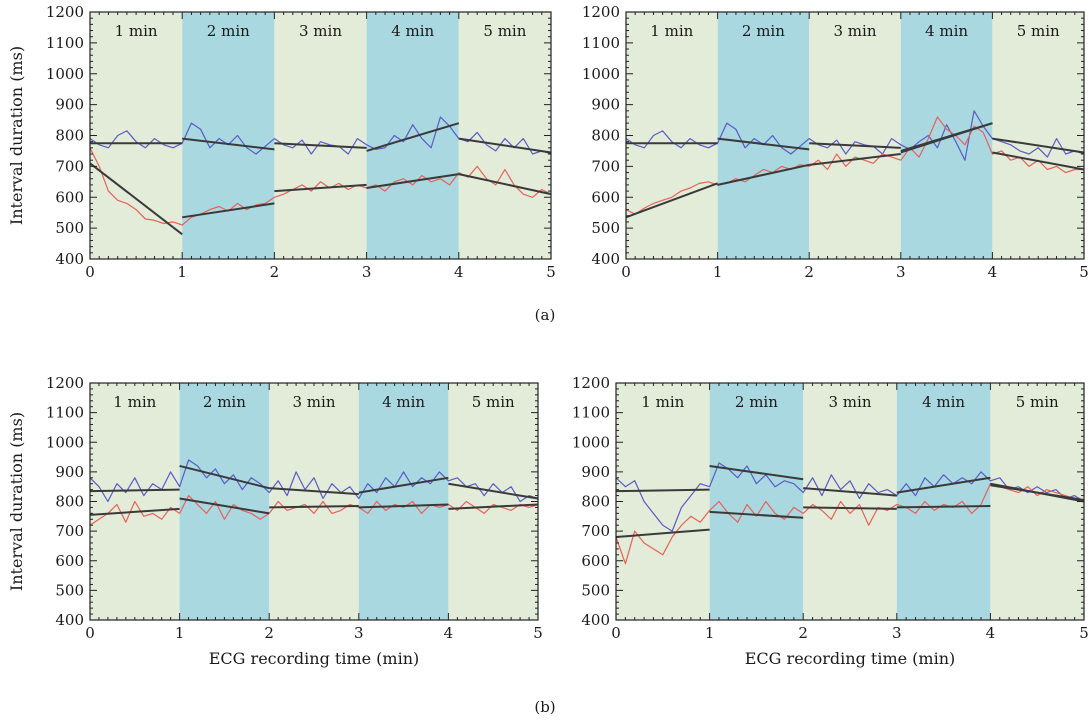  Describe the element at coordinates (314, 510) in the screenshot. I see `series-line-red` at that location.